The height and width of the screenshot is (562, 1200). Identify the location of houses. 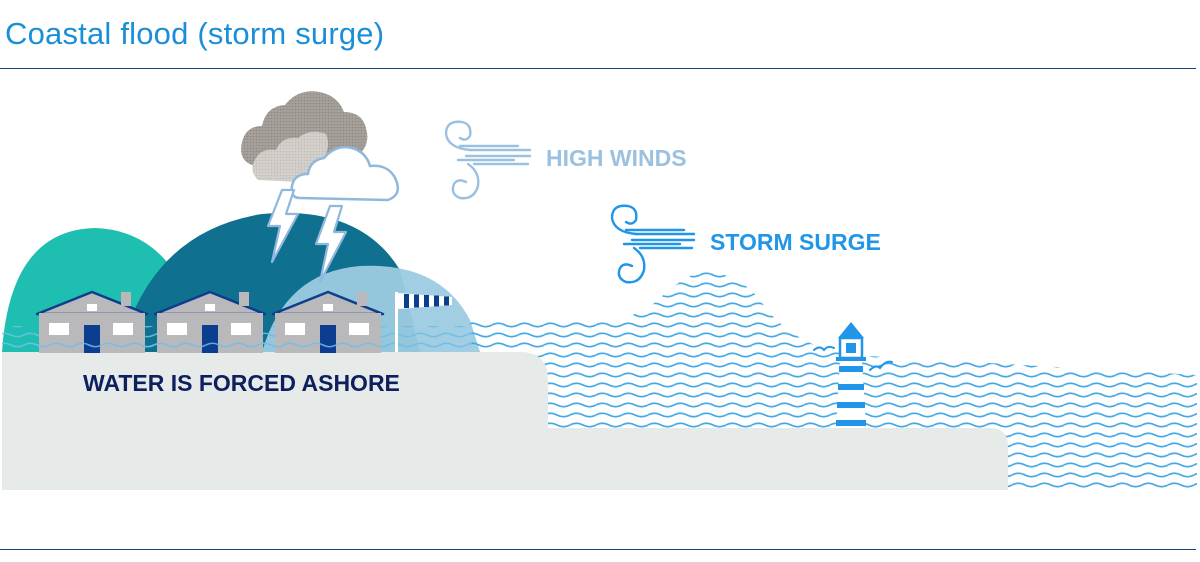
(210, 321).